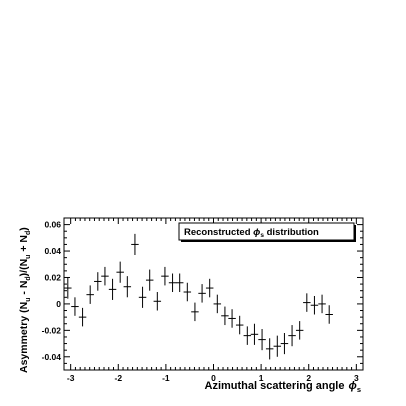  Describe the element at coordinates (213, 378) in the screenshot. I see `x-tick-label: 0` at that location.